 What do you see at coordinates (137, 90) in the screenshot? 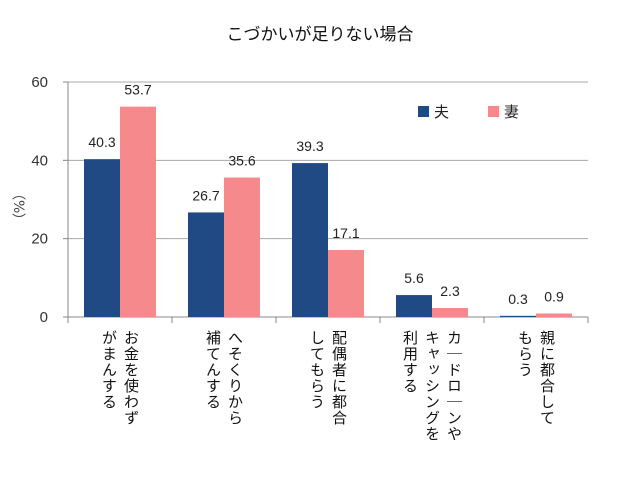
I see `data-label: 53.7` at bounding box center [137, 90].